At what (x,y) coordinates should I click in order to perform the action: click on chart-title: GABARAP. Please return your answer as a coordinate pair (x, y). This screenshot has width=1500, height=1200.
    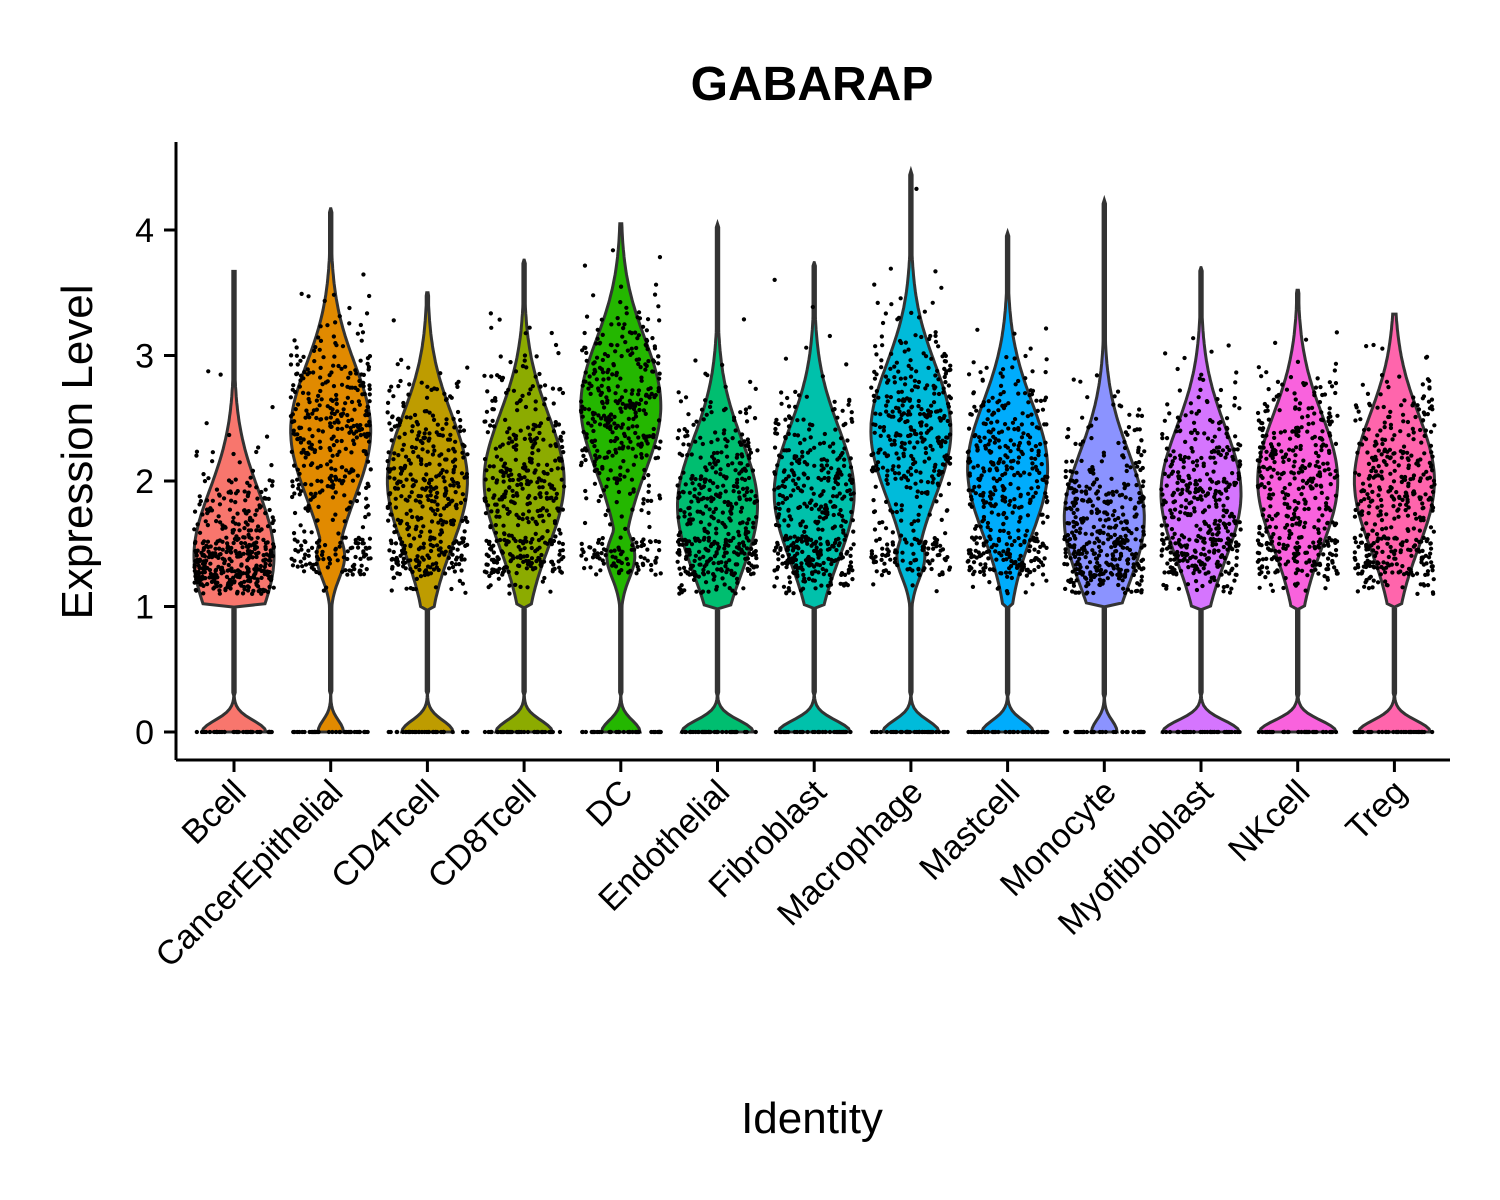
    Looking at the image, I should click on (812, 84).